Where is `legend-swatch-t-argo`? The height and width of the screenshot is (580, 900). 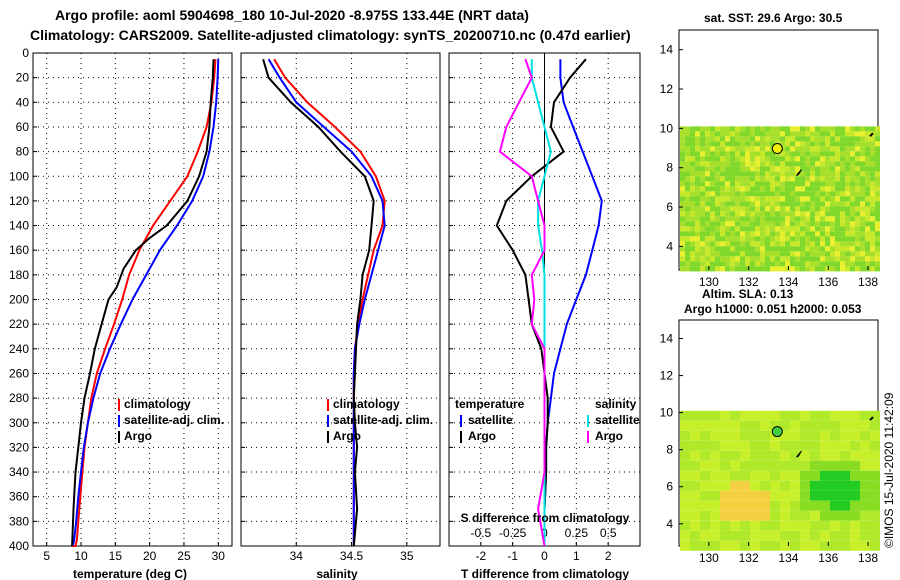 legend-swatch-t-argo is located at coordinates (461, 437).